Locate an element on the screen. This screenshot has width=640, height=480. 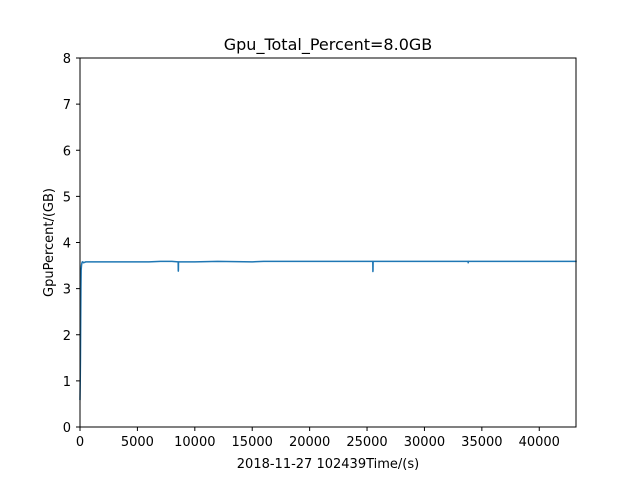
x-tick-label: 25000 is located at coordinates (366, 442).